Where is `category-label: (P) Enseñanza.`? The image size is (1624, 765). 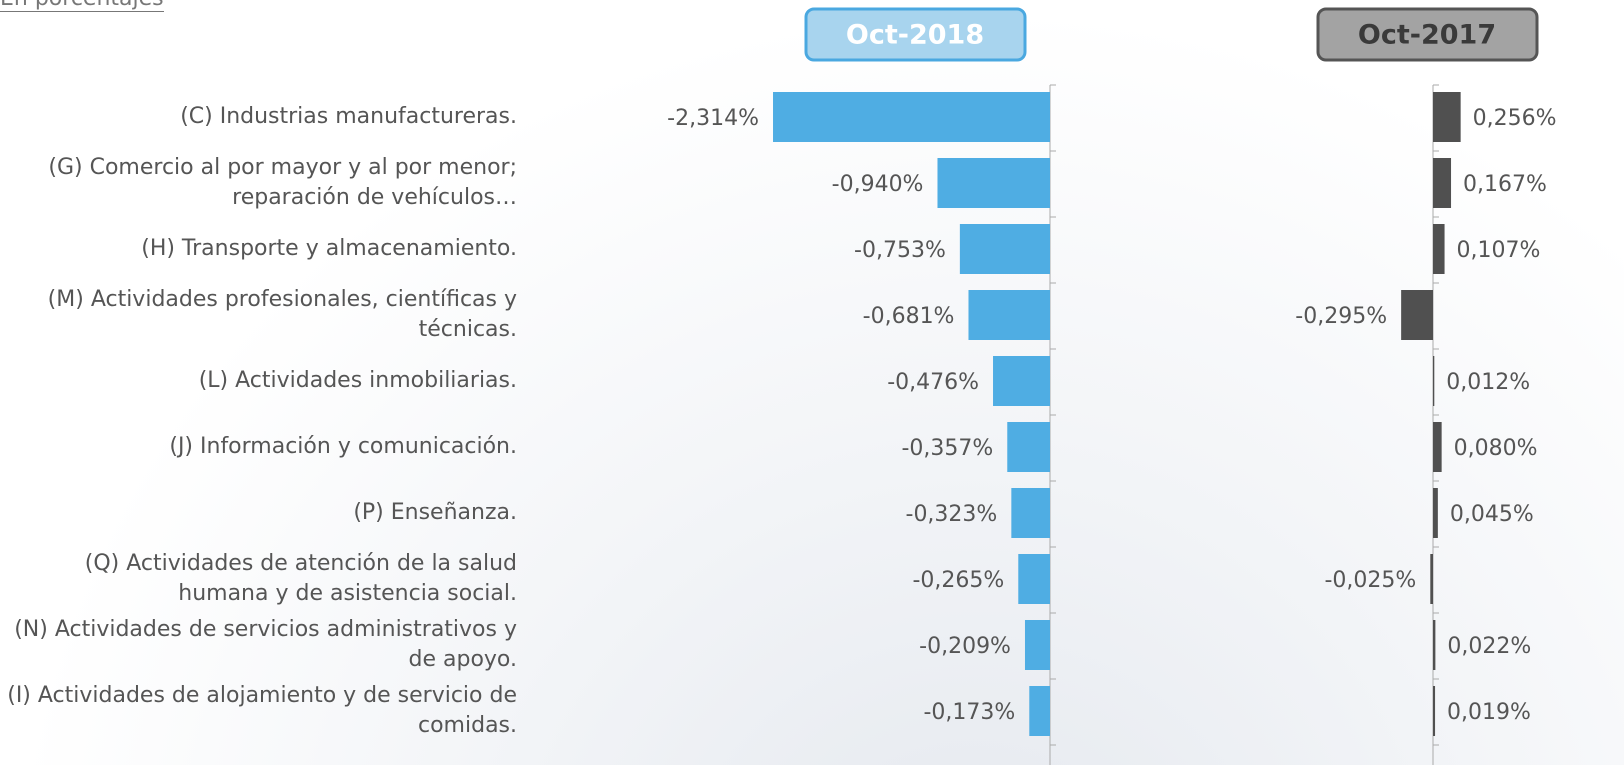 category-label: (P) Enseñanza. is located at coordinates (435, 512).